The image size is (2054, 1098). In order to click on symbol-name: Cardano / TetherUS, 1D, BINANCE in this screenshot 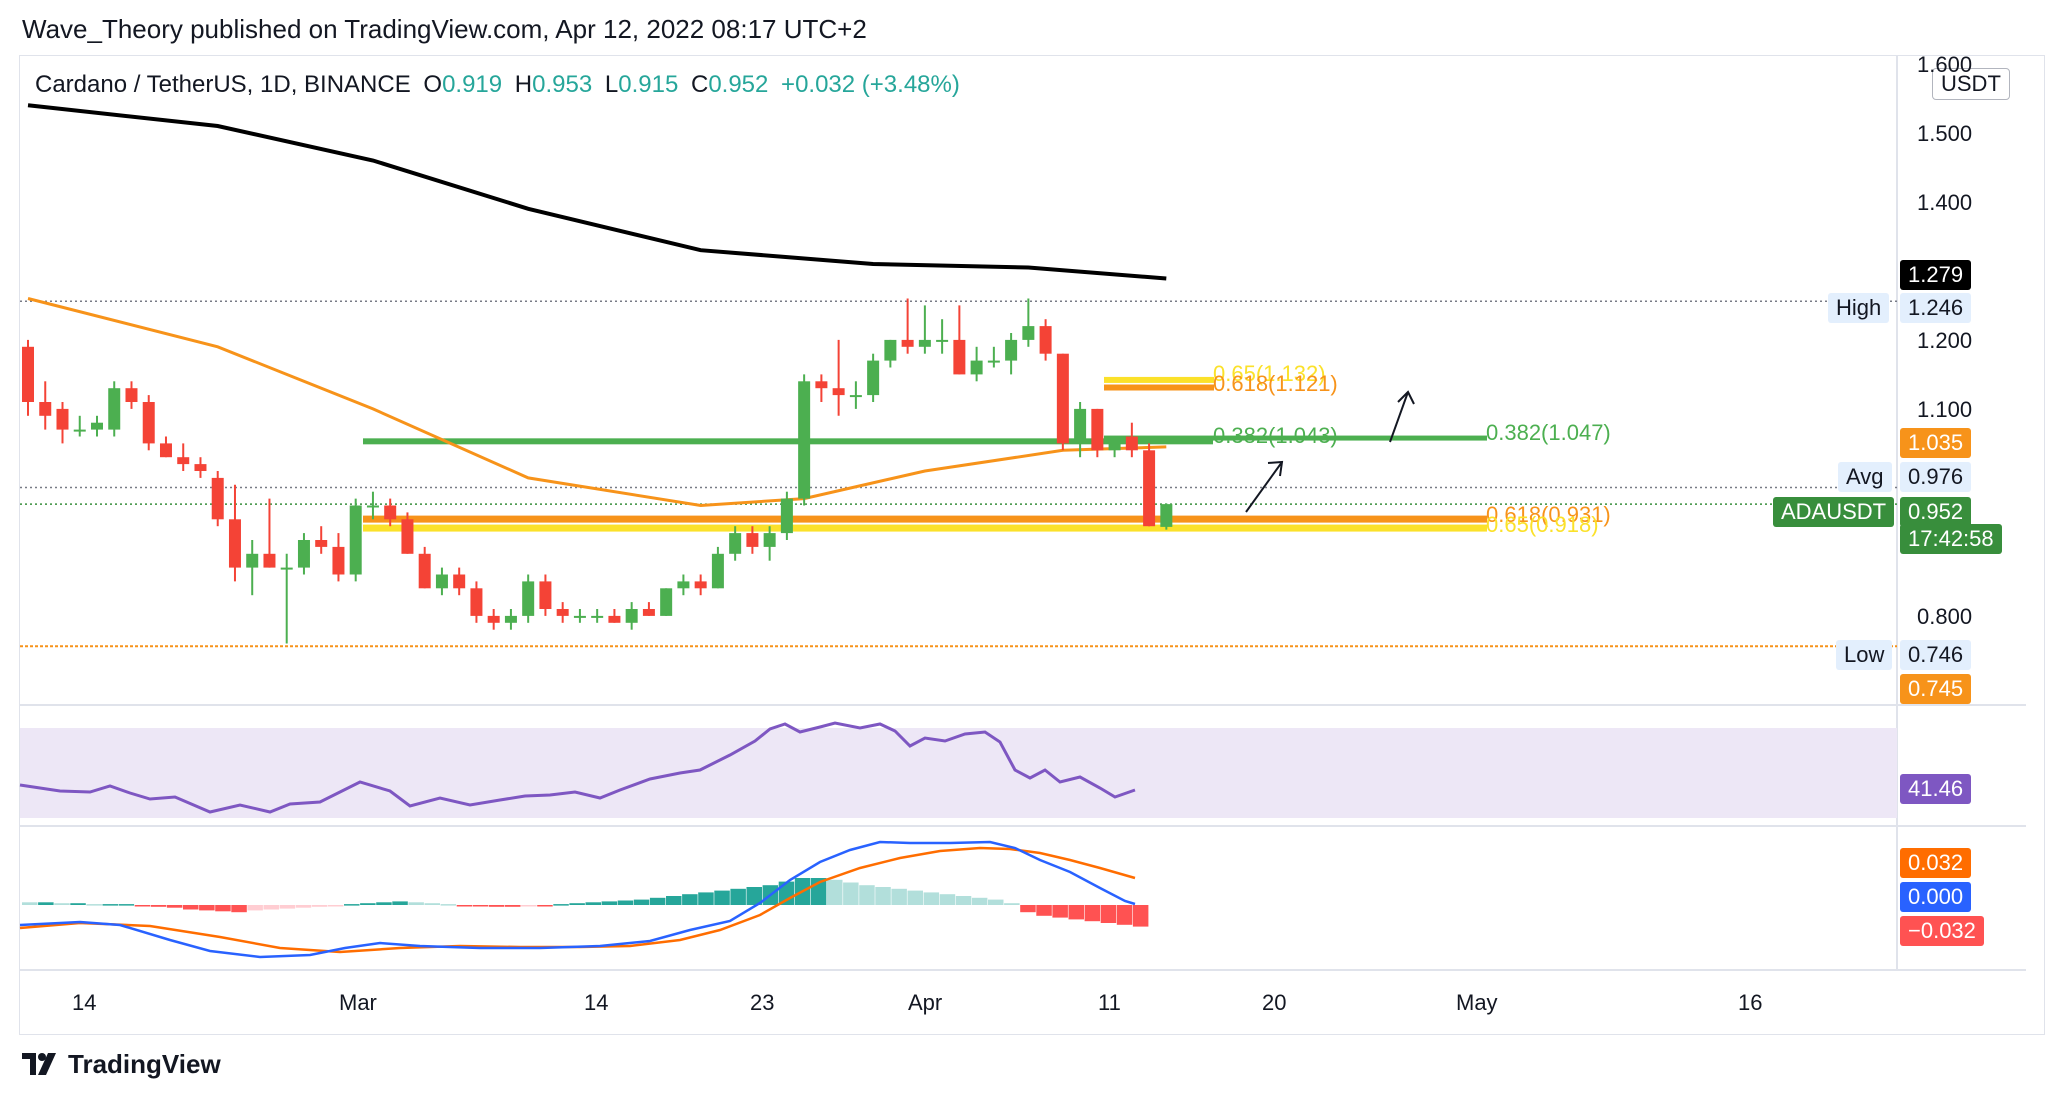, I will do `click(223, 84)`.